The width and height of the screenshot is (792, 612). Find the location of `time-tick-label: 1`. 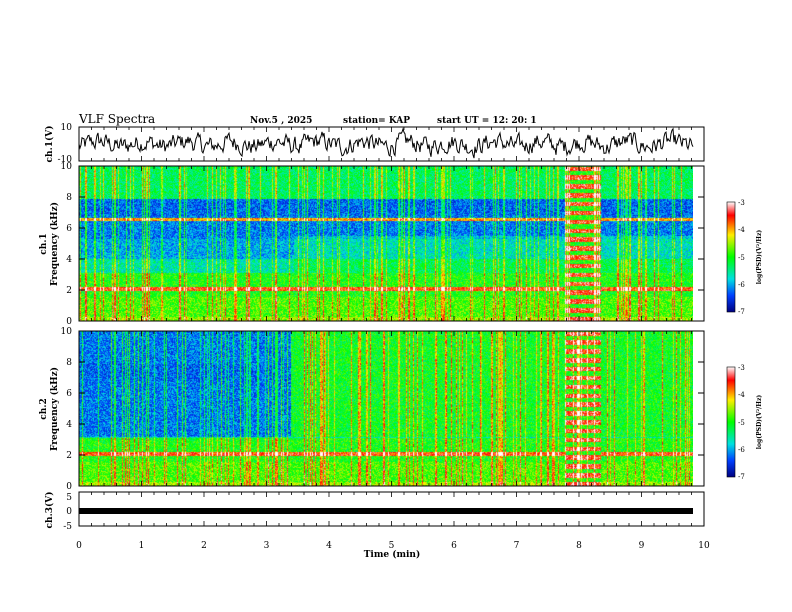

time-tick-label: 1 is located at coordinates (142, 546).